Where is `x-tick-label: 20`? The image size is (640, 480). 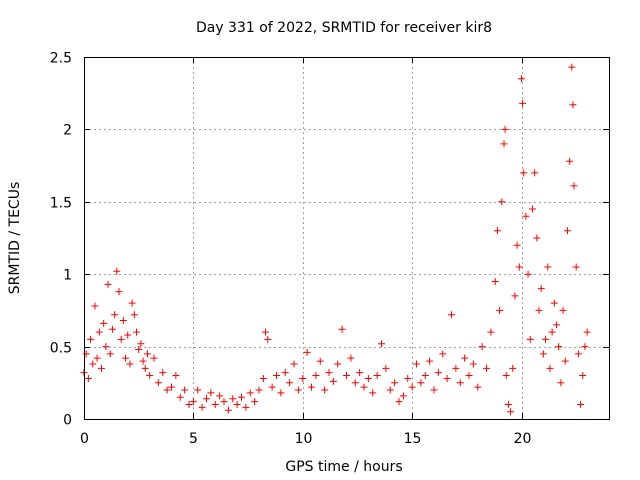
x-tick-label: 20 is located at coordinates (523, 439).